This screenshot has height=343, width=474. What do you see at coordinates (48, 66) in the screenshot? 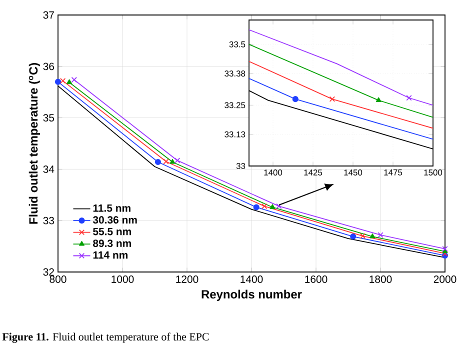
I see `y-tick-label: 36` at bounding box center [48, 66].